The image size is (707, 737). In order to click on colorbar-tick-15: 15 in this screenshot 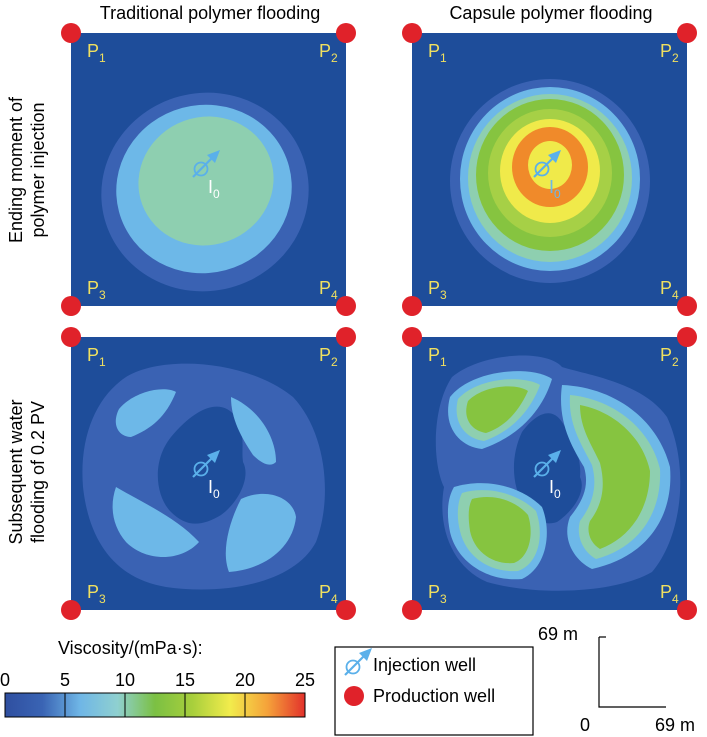, I will do `click(185, 680)`.